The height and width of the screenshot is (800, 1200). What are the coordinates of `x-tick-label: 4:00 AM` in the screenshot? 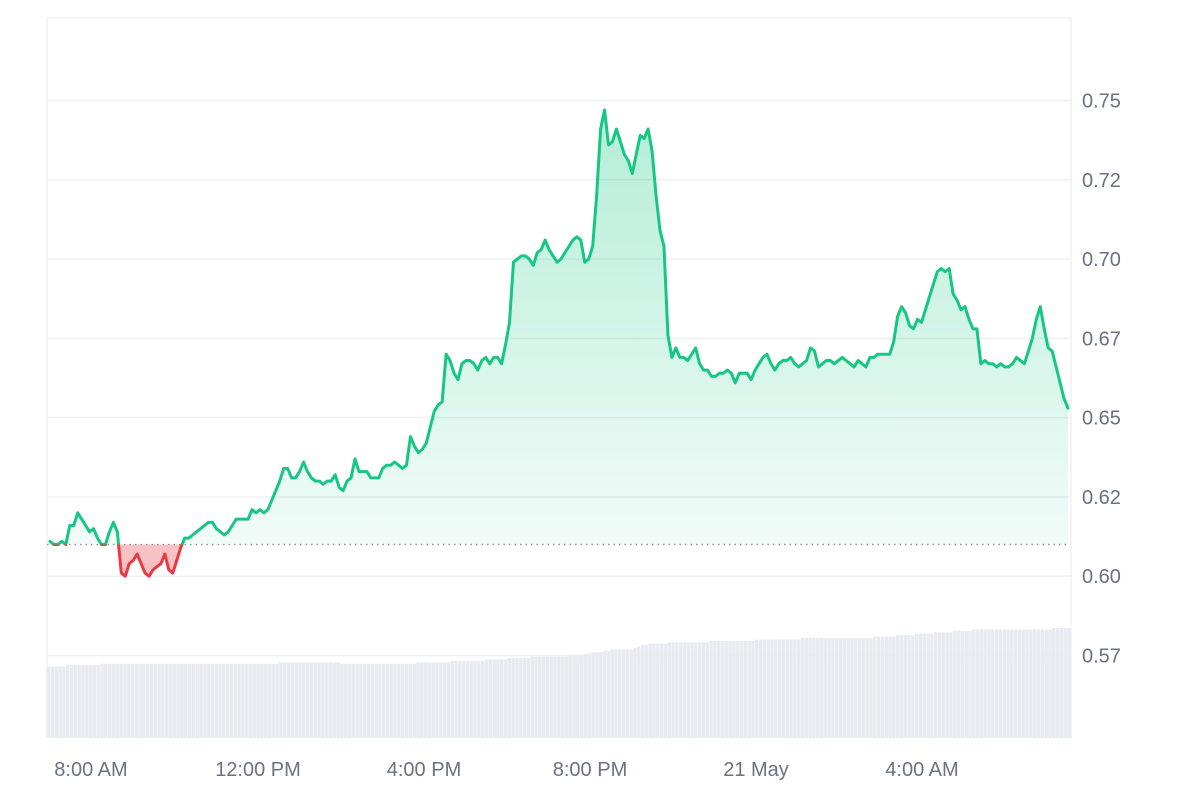 It's located at (921, 770).